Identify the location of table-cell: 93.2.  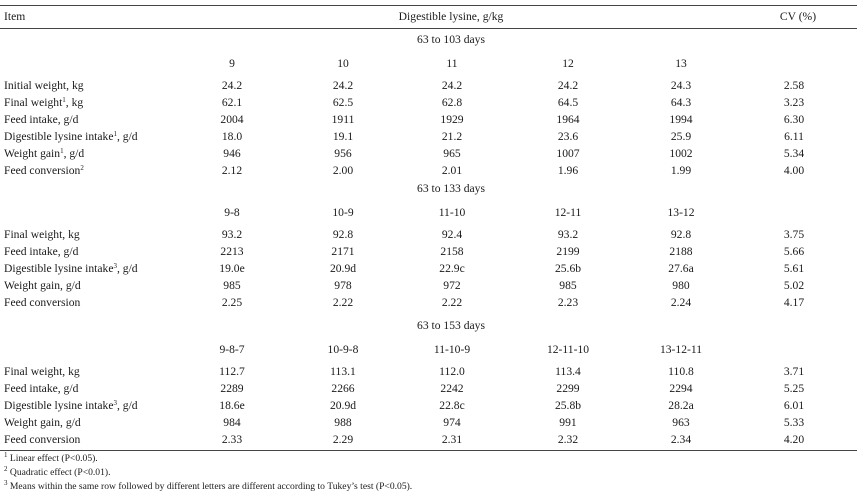
(568, 234).